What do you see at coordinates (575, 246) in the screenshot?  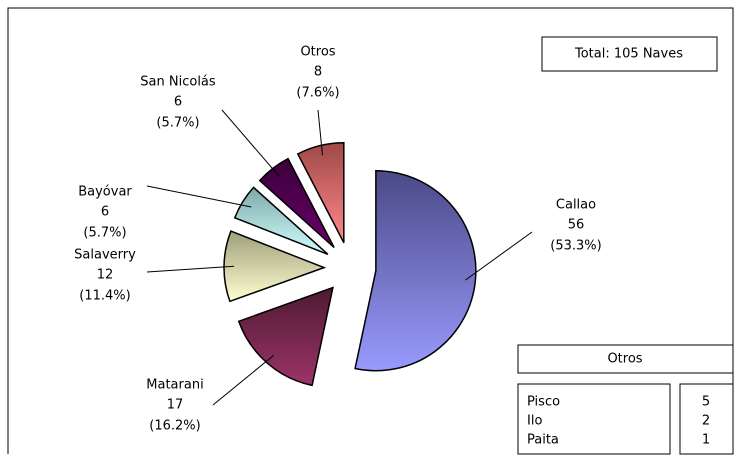 I see `slice-percent: (53.3%)` at bounding box center [575, 246].